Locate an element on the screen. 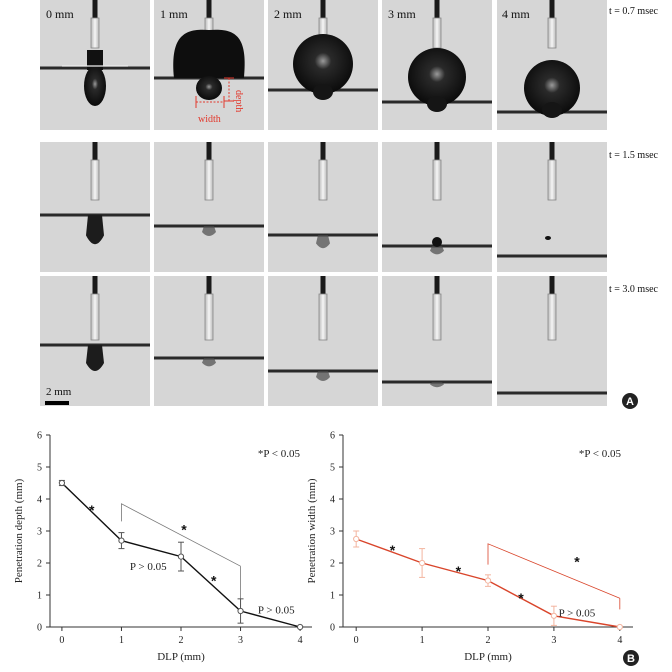 The height and width of the screenshot is (672, 672). scale-bar is located at coordinates (57, 403).